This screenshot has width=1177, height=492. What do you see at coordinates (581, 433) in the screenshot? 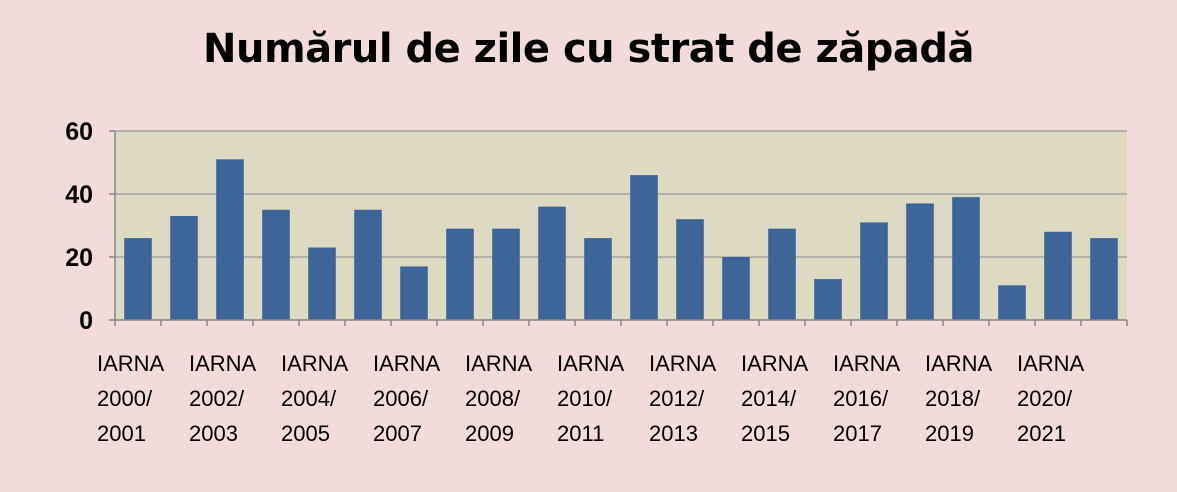
I see `x-tick-label-line: 2011` at bounding box center [581, 433].